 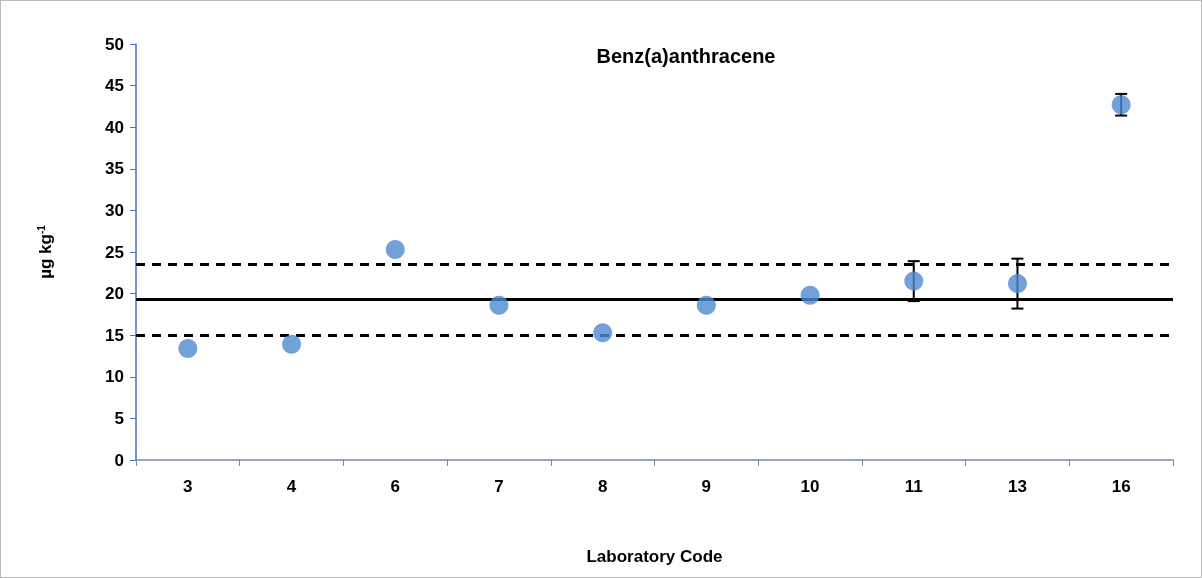 What do you see at coordinates (291, 486) in the screenshot?
I see `x-tick-label: 4` at bounding box center [291, 486].